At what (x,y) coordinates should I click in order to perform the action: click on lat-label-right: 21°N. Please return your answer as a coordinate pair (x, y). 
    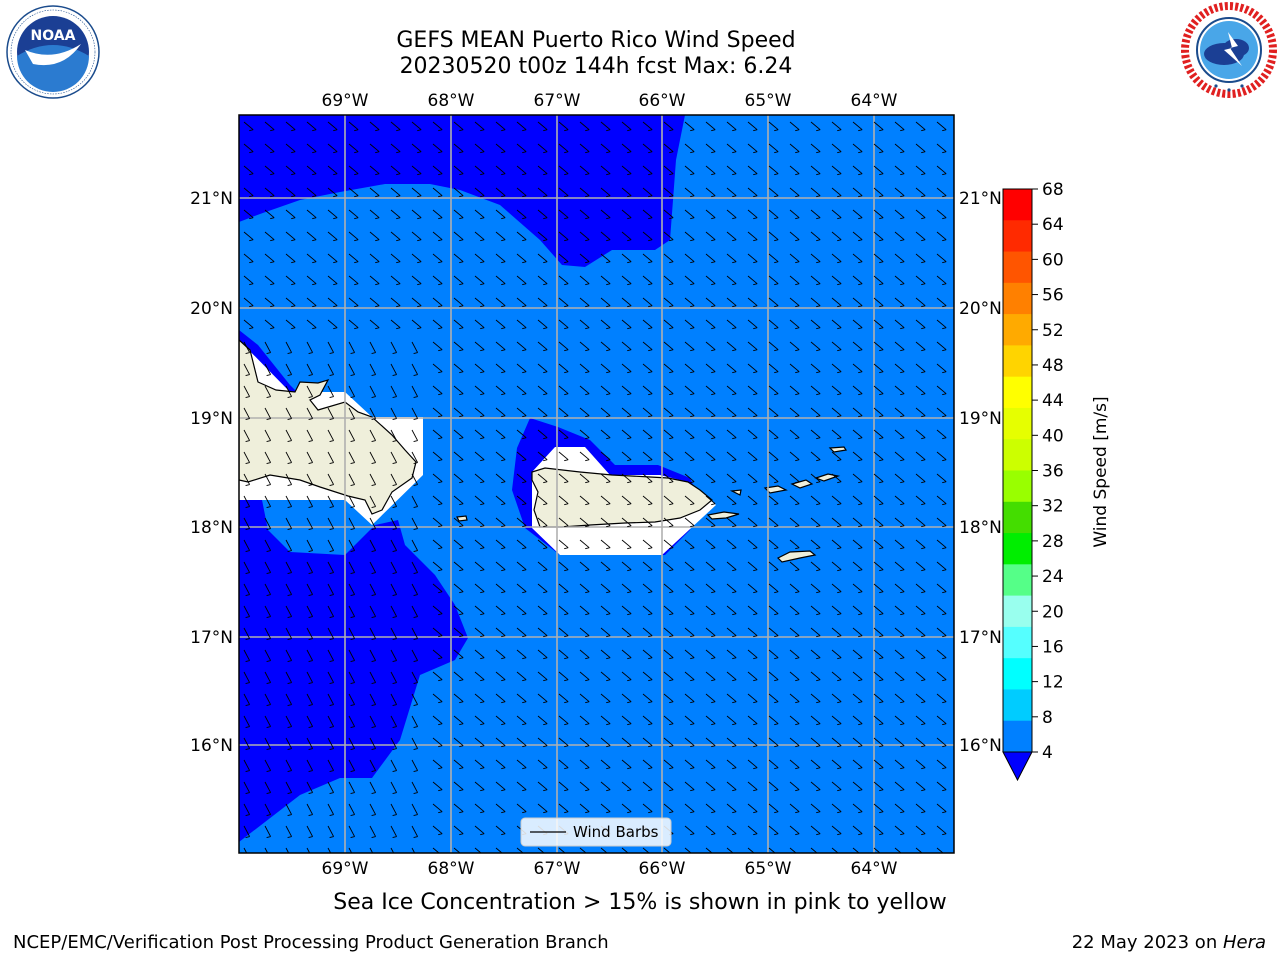
    Looking at the image, I should click on (980, 199).